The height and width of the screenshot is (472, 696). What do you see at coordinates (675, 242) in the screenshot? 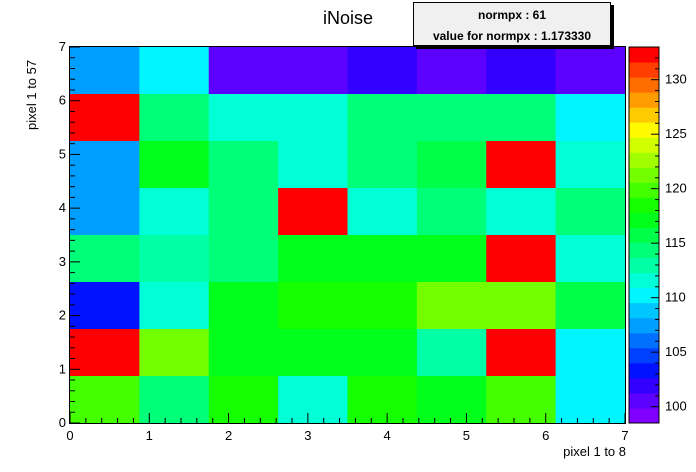
I see `color-scale-label: 115` at bounding box center [675, 242].